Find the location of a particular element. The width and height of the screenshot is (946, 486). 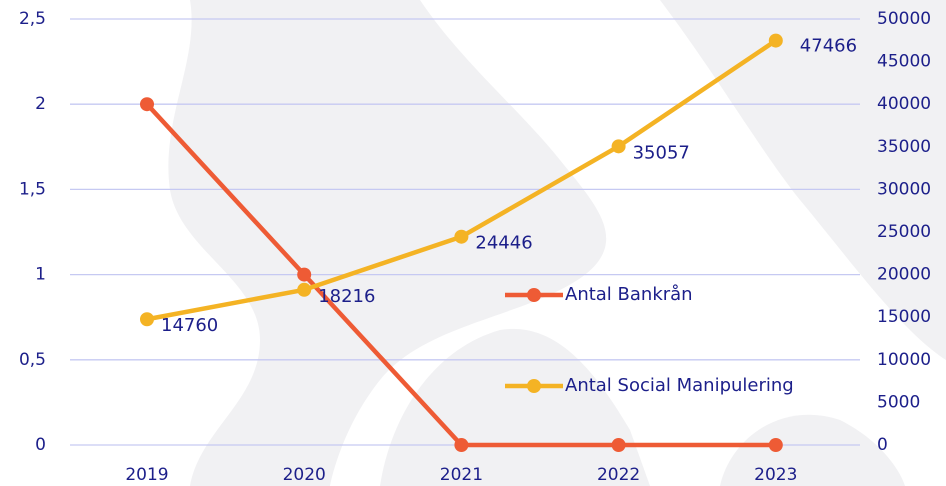

data-label: 47466 is located at coordinates (828, 46).